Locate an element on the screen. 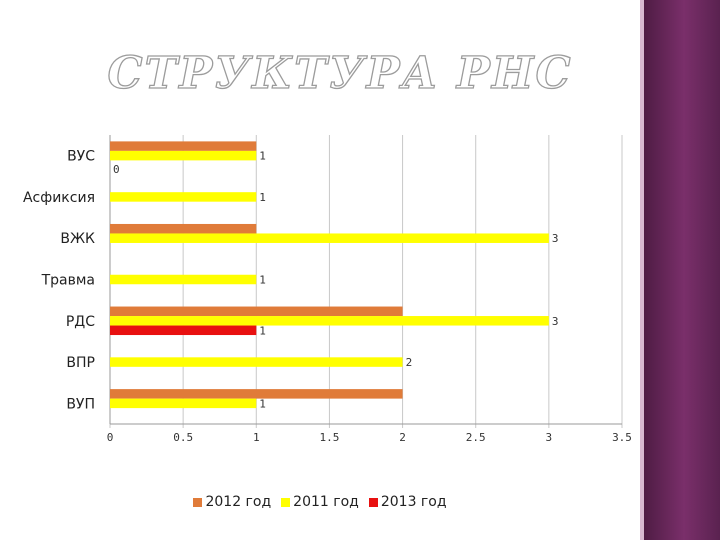  category-label: Асфиксия is located at coordinates (59, 198).